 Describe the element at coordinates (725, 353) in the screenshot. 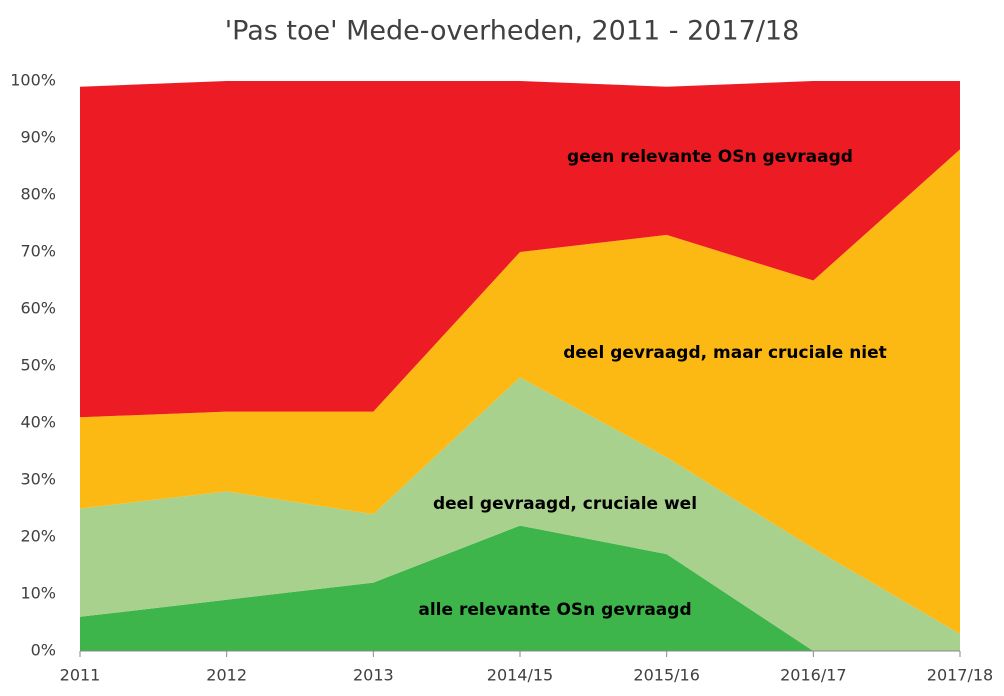

I see `area-label: deel gevraagd, maar cruciale niet` at that location.